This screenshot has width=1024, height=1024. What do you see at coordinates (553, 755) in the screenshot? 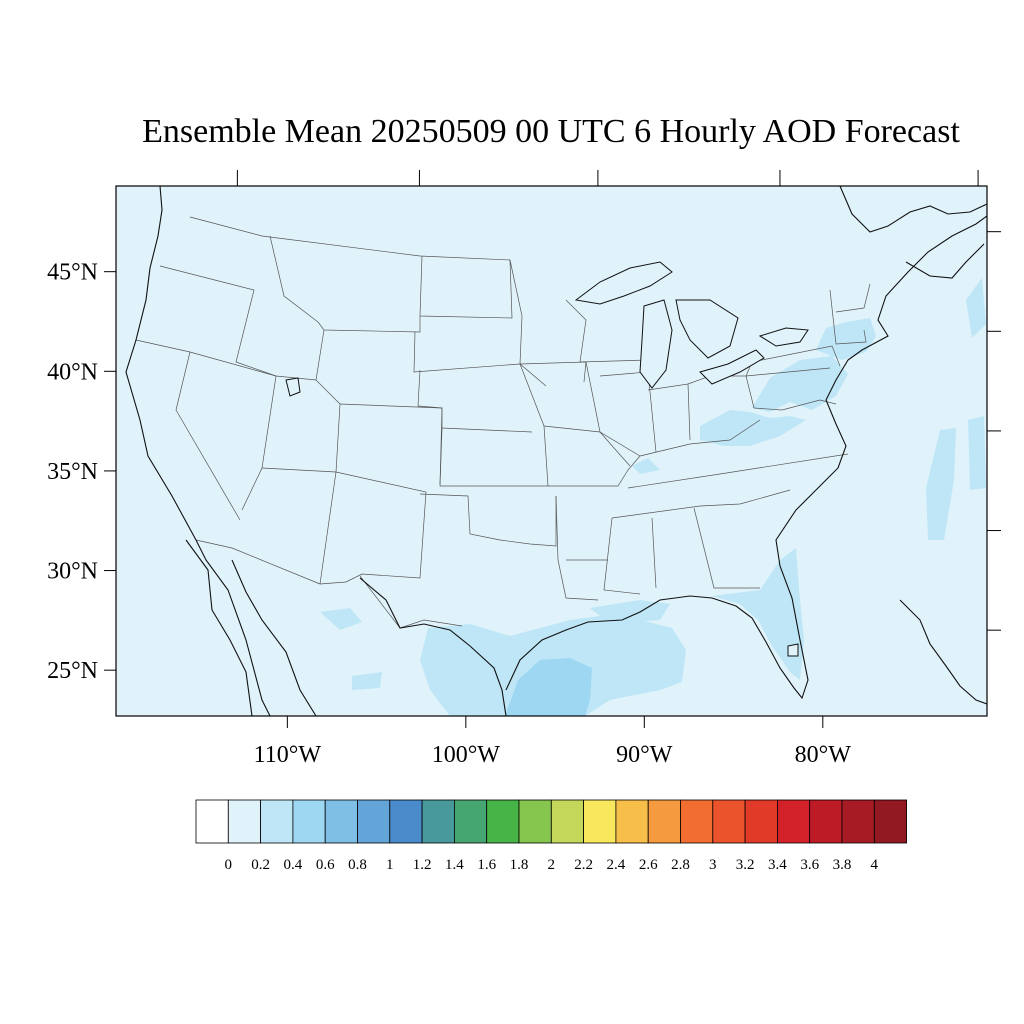
I see `longitude-labels: 110°W 100°W 90°W 80°W` at bounding box center [553, 755].